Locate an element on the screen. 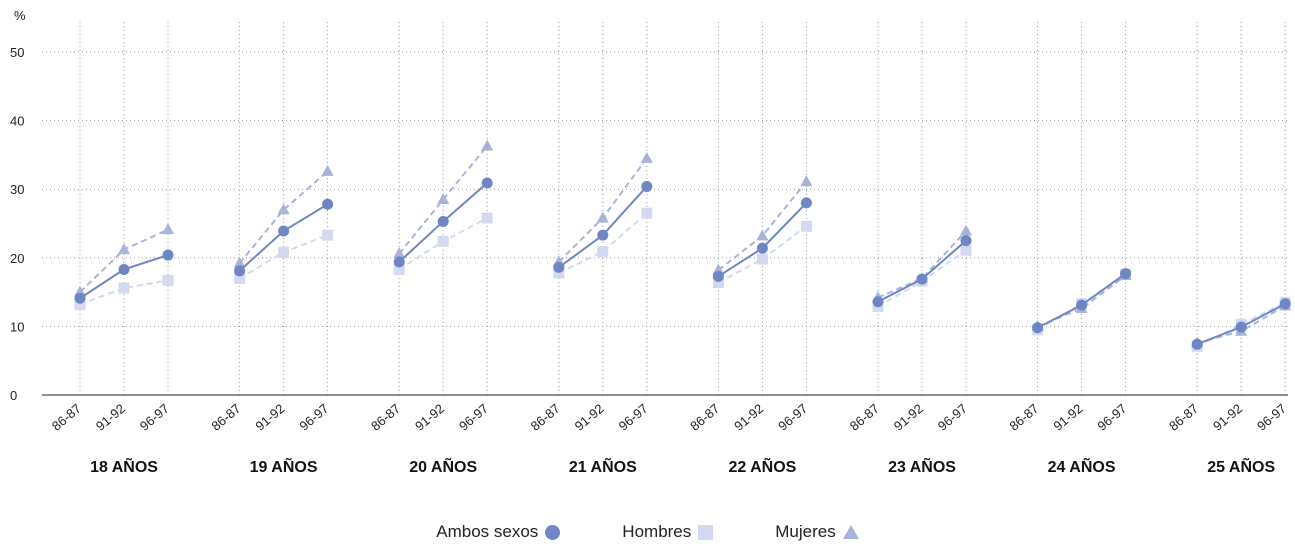  circle-marker-icon is located at coordinates (553, 532).